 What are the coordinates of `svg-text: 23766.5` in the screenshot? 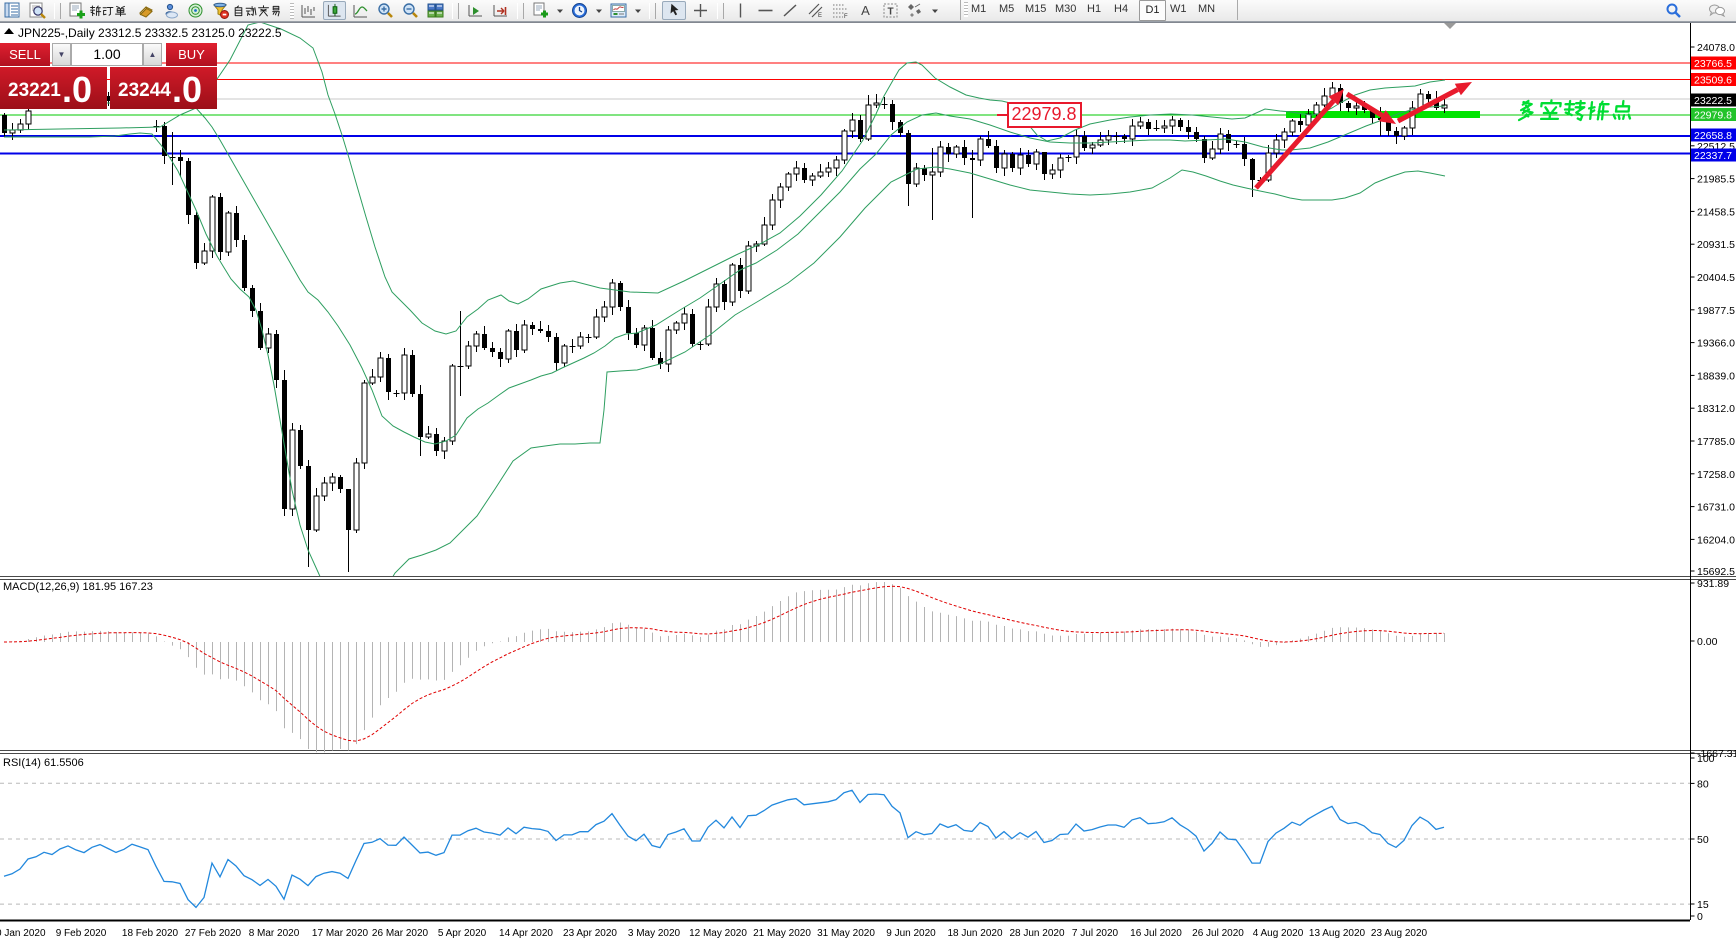 It's located at (1713, 64).